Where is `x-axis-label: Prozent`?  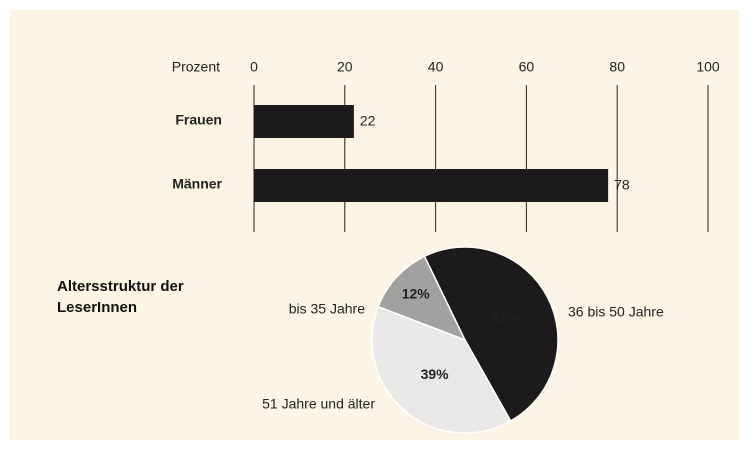
x-axis-label: Prozent is located at coordinates (196, 67).